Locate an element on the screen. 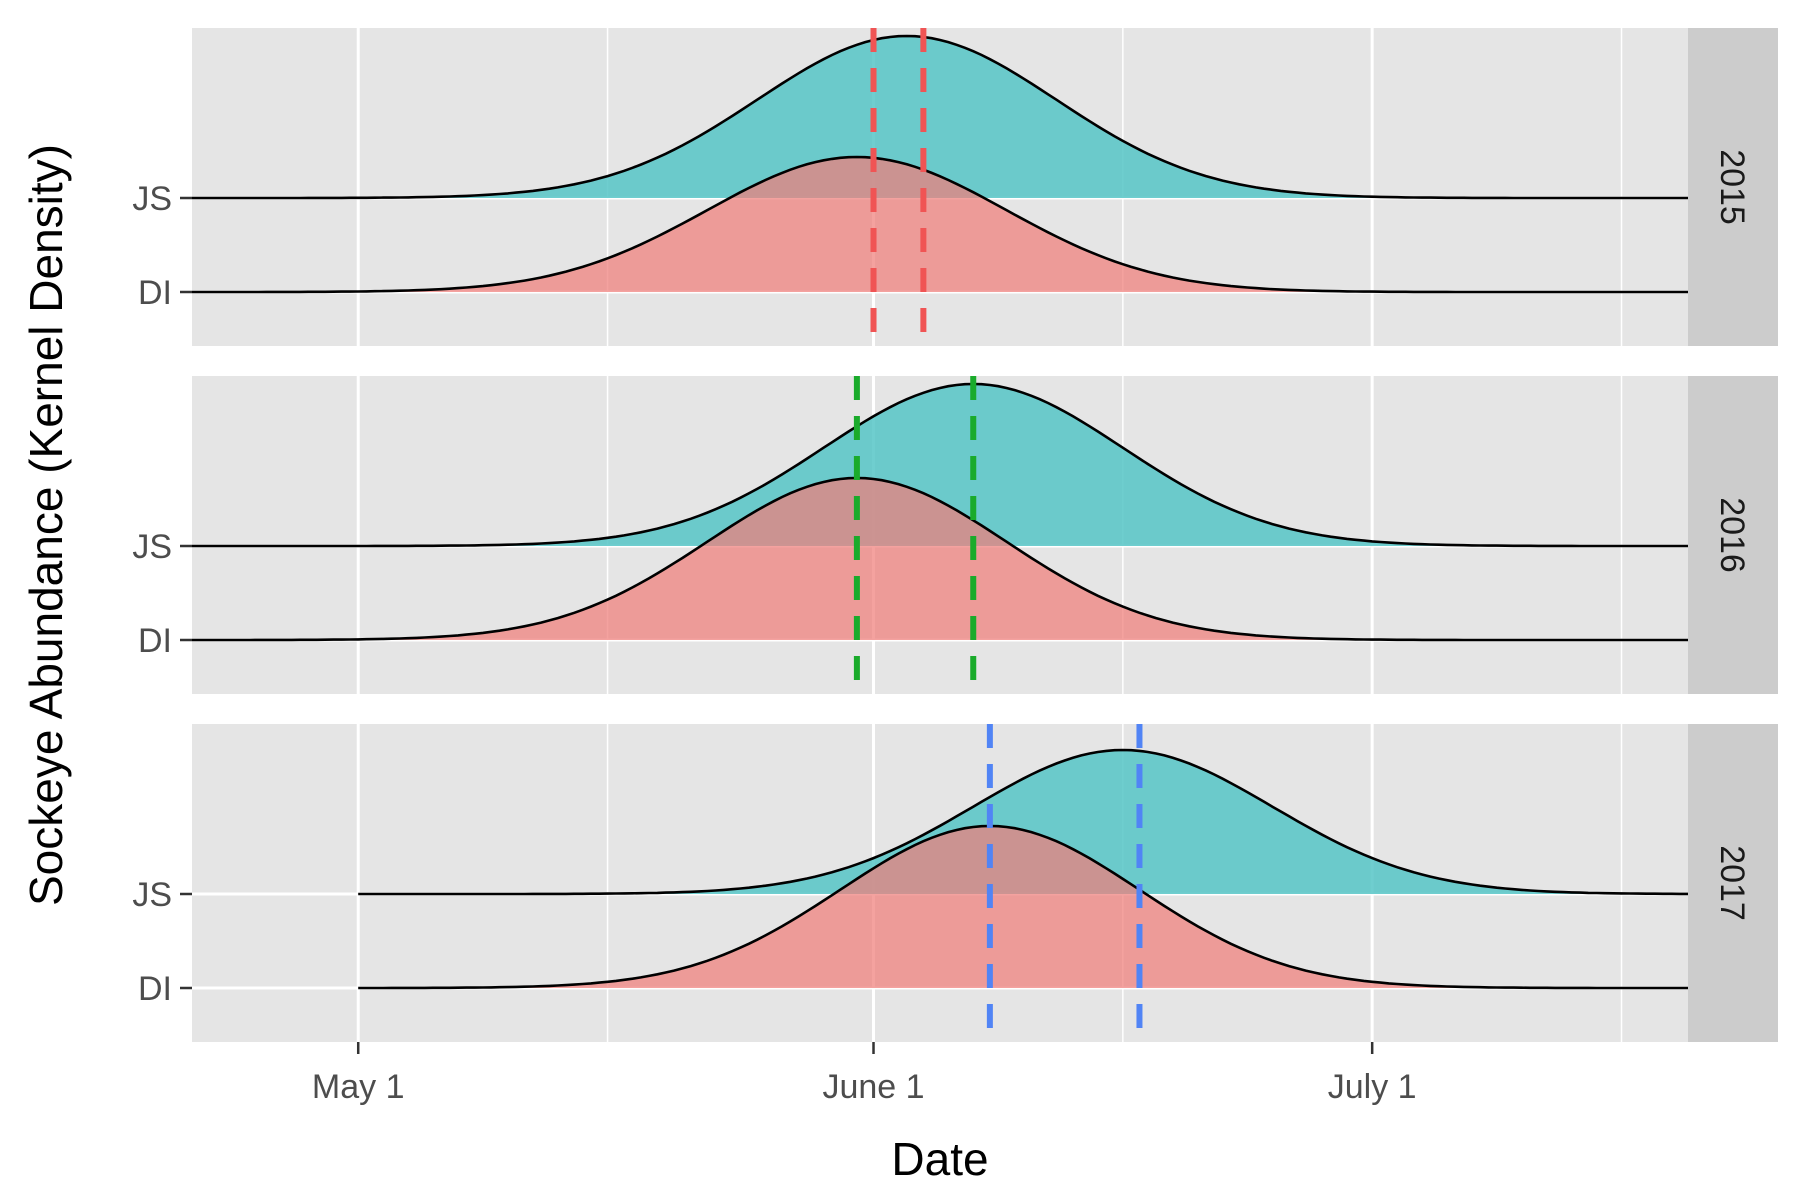 The image size is (1800, 1200). ridge-line-di-2017 is located at coordinates (1023, 907).